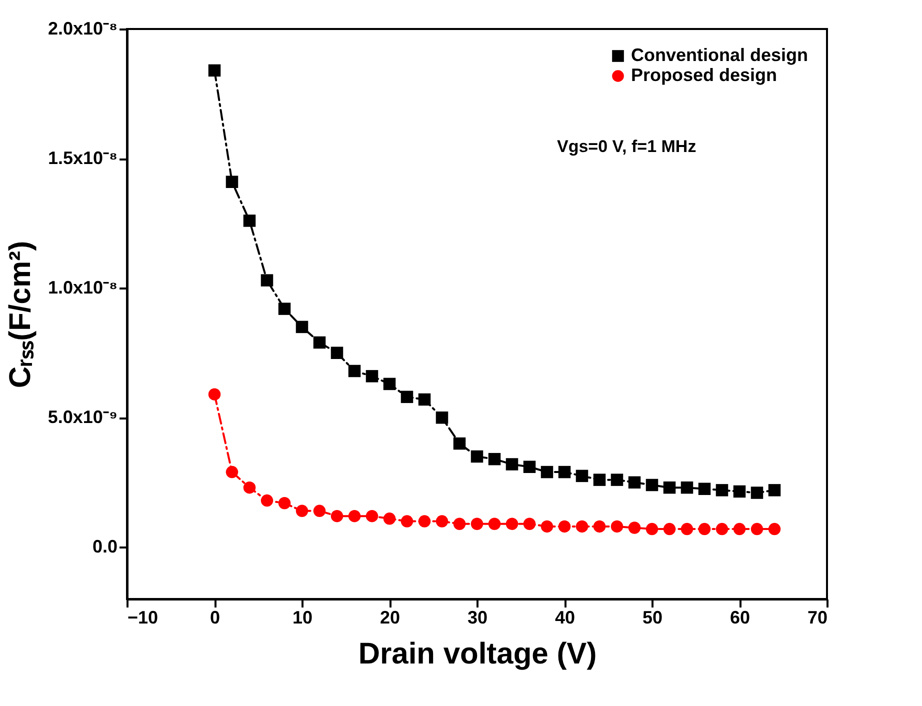  What do you see at coordinates (626, 146) in the screenshot?
I see `annotation: Vgs=0 V, f=1 MHz` at bounding box center [626, 146].